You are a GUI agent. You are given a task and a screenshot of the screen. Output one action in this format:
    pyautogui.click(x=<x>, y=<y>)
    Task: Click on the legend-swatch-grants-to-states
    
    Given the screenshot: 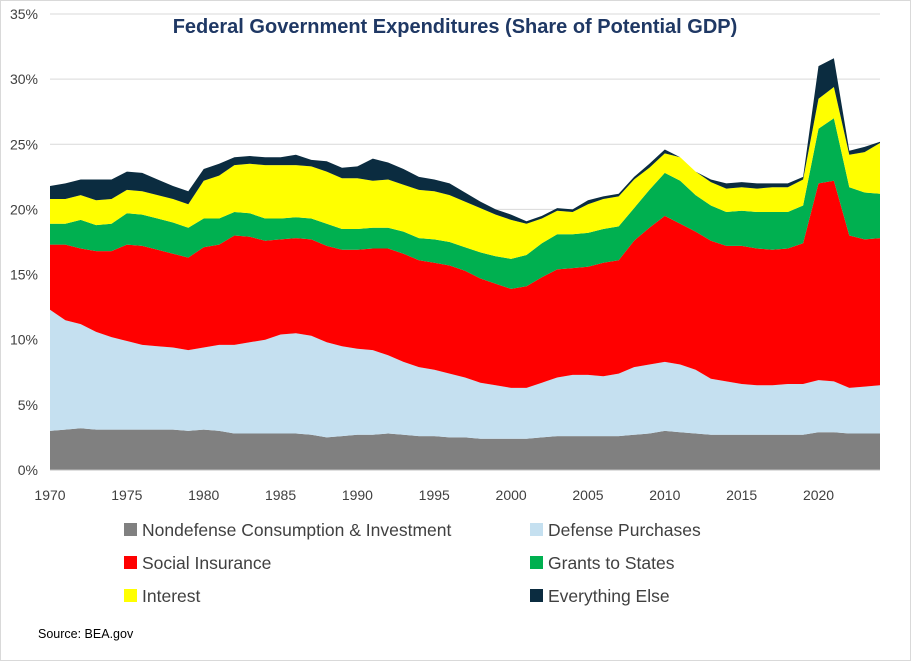 What is the action you would take?
    pyautogui.click(x=536, y=562)
    